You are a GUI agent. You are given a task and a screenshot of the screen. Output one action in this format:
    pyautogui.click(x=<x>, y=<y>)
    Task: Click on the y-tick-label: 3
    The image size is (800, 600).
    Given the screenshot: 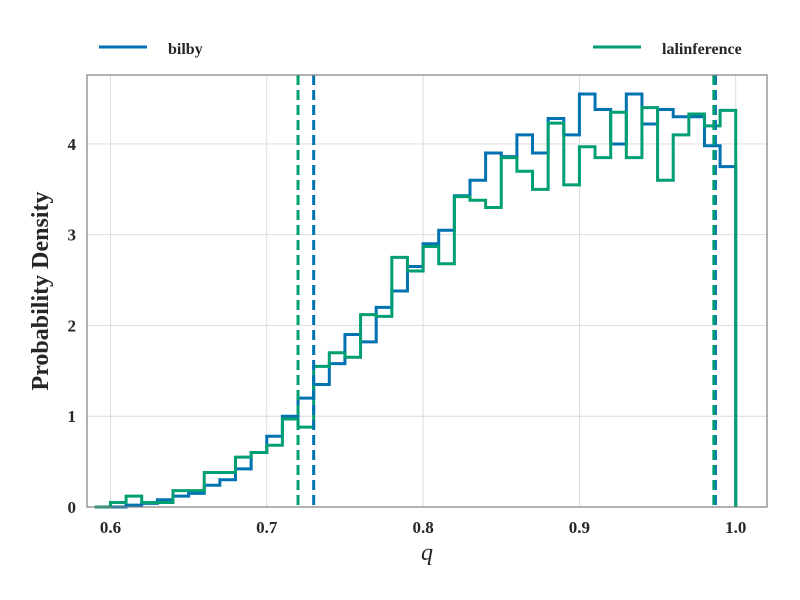 What is the action you would take?
    pyautogui.click(x=72, y=235)
    